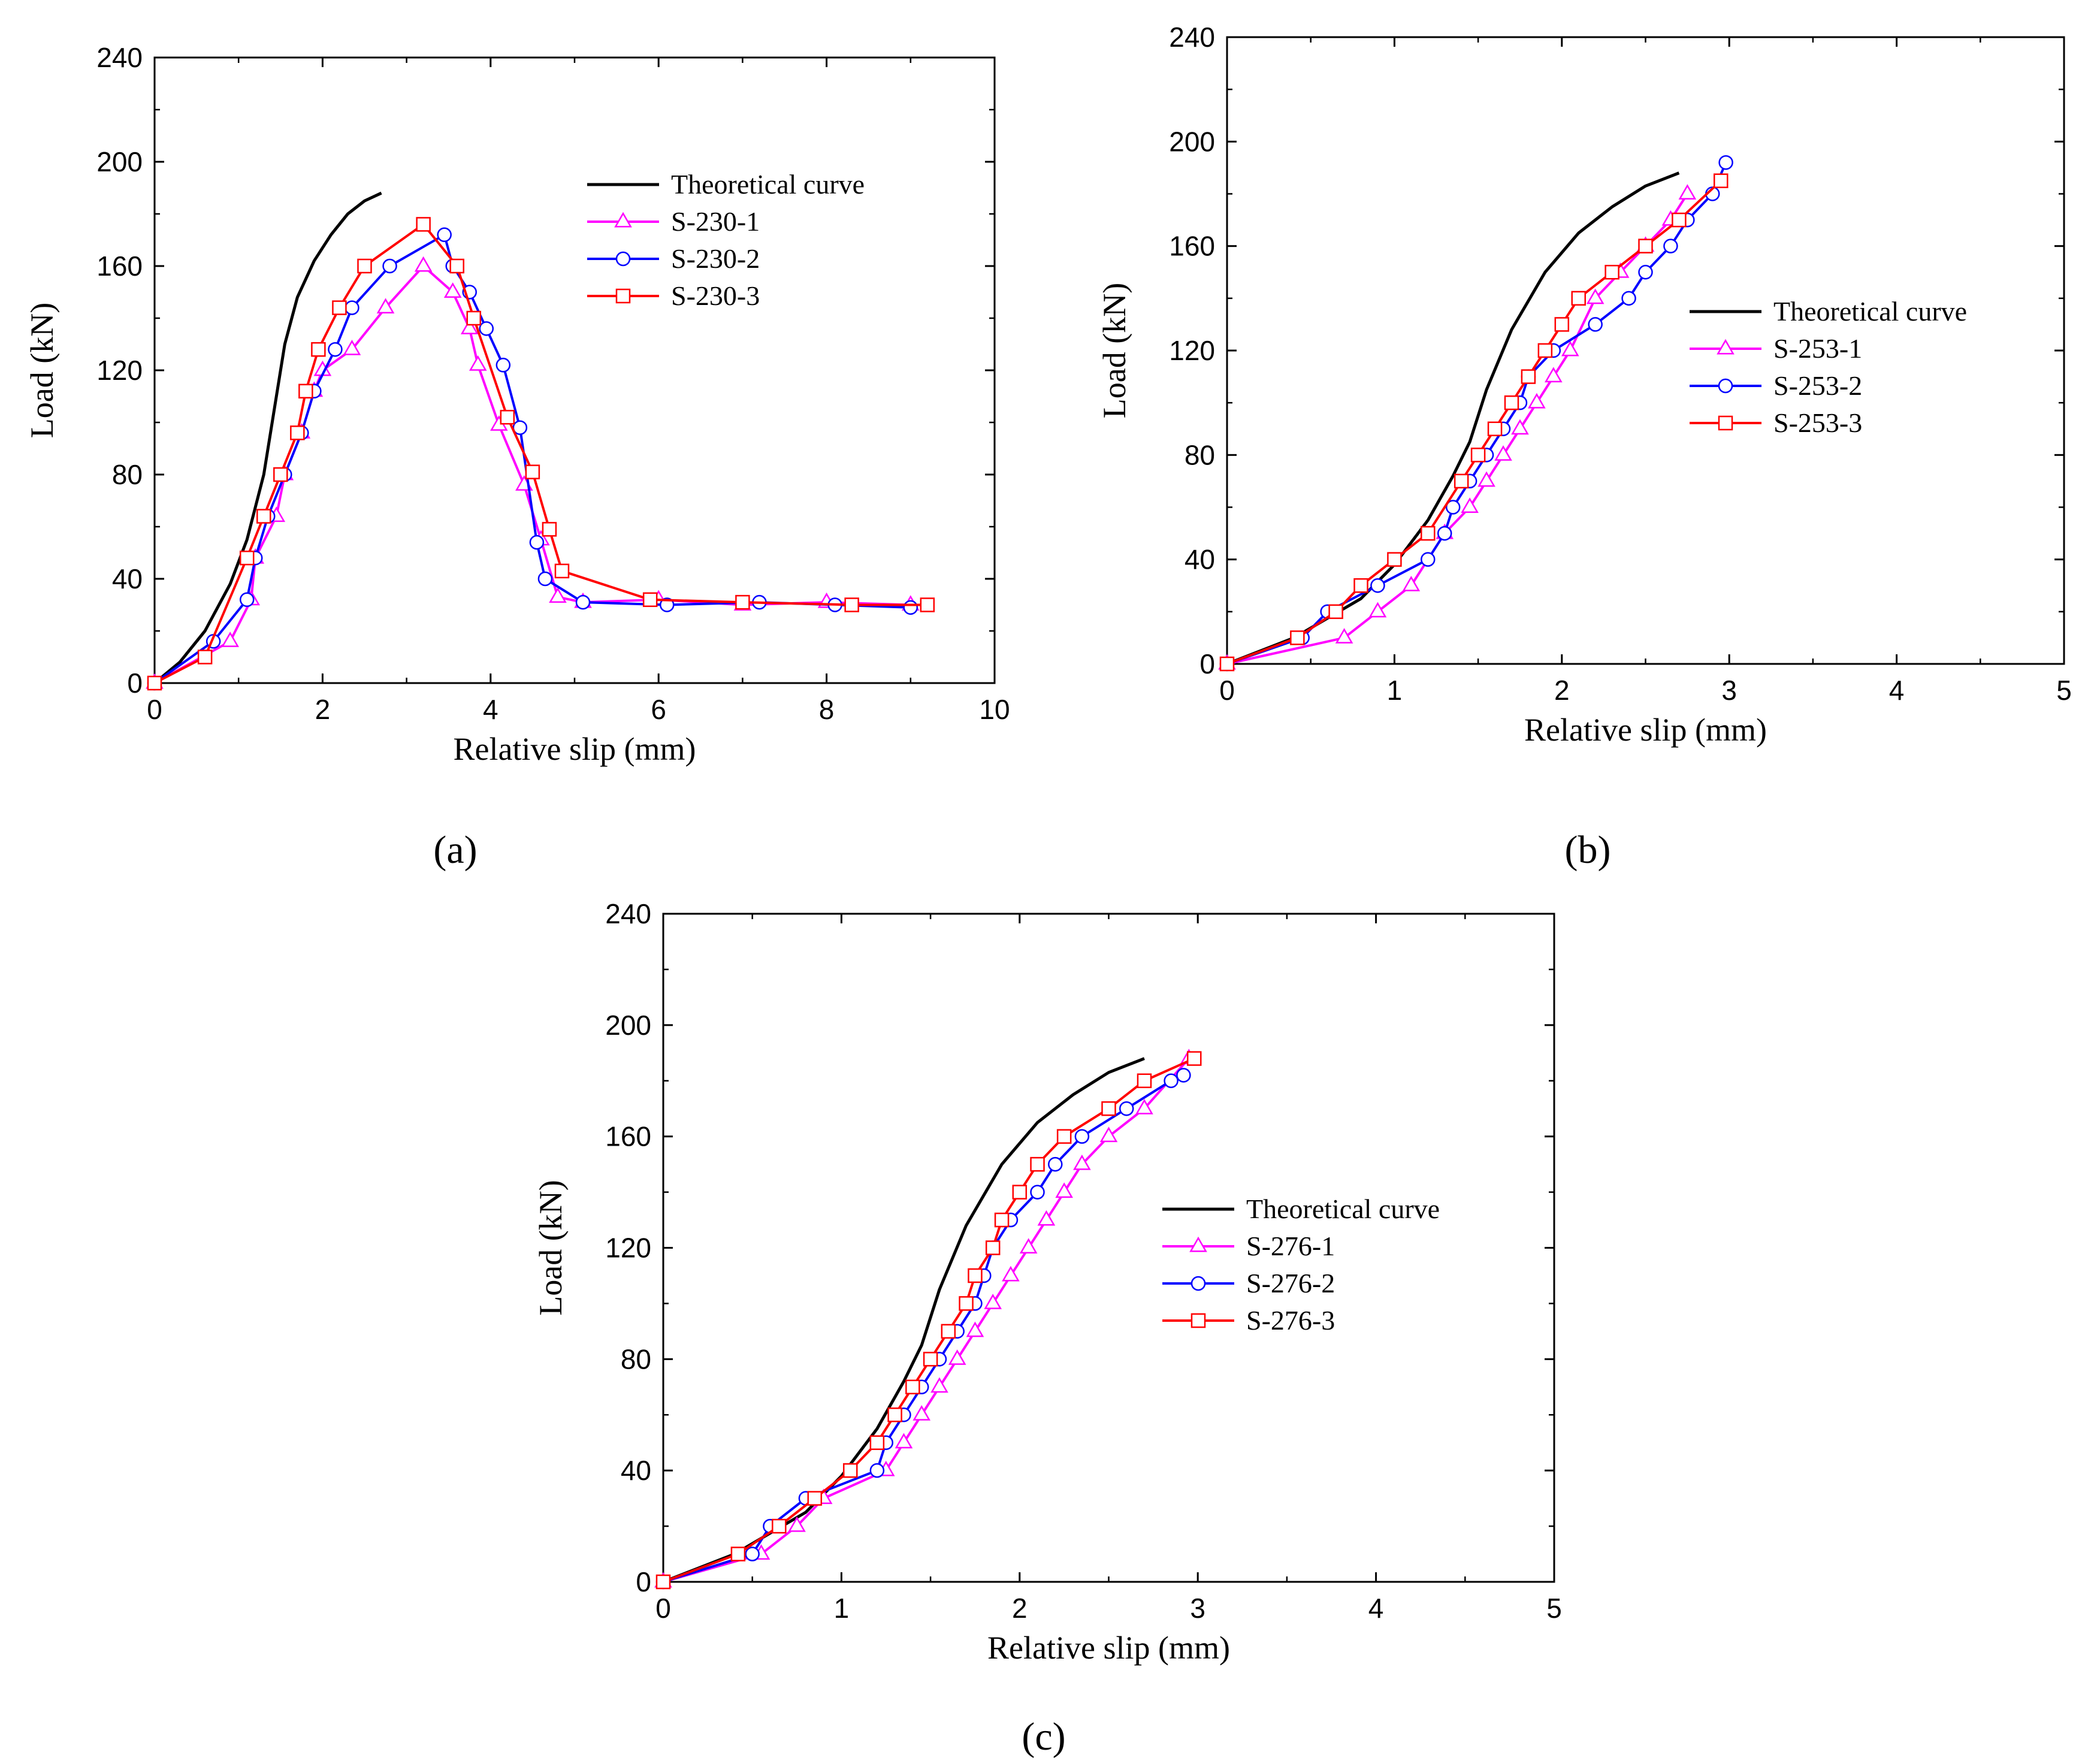  Describe the element at coordinates (716, 222) in the screenshot. I see `legend-label: S-230-1` at that location.